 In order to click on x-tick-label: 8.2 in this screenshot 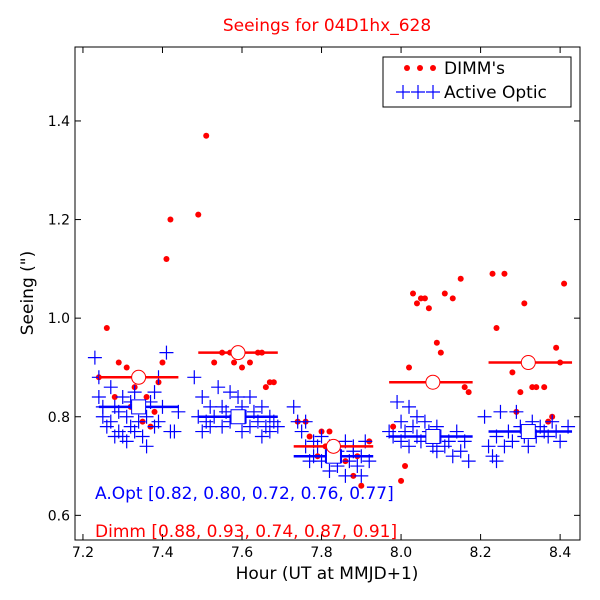, I will do `click(480, 553)`.